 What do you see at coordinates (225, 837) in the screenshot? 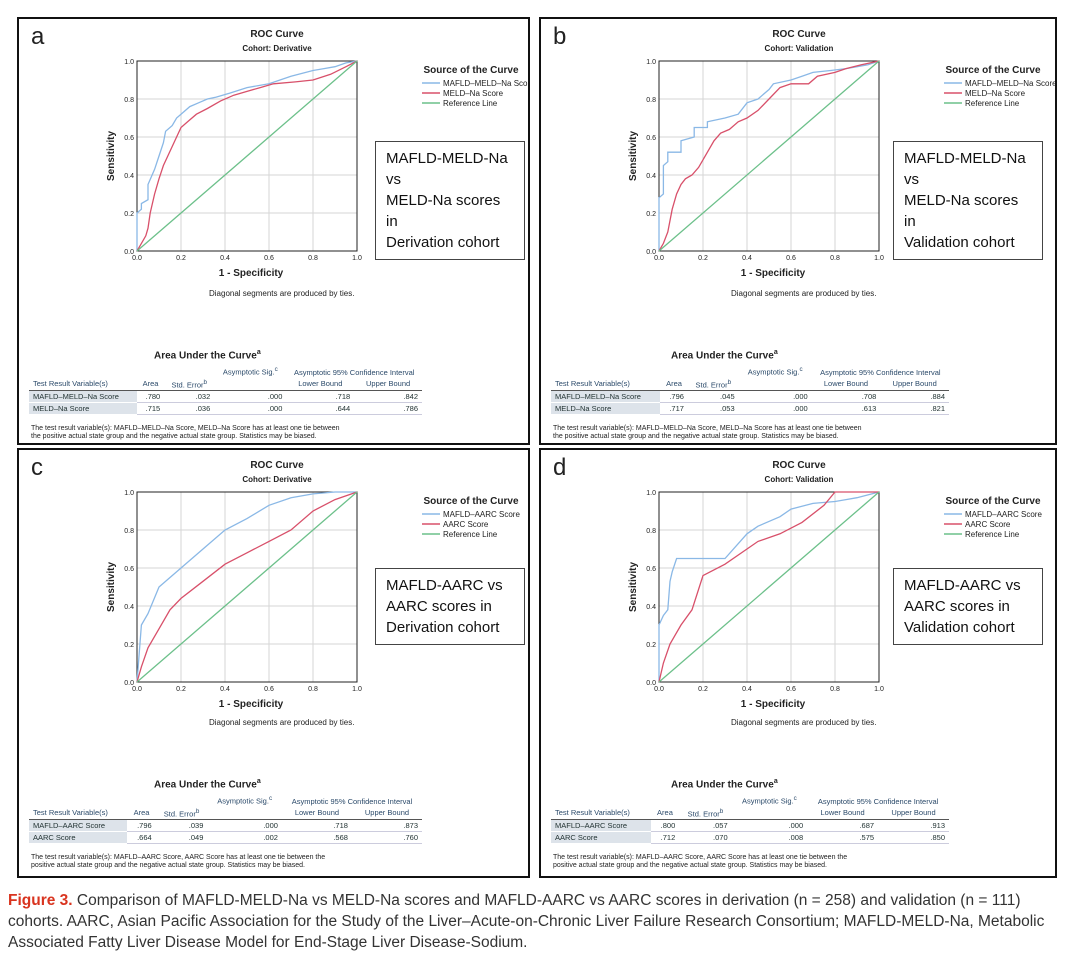
I see `table-row: AARC Score .664.049.002.568.760` at bounding box center [225, 837].